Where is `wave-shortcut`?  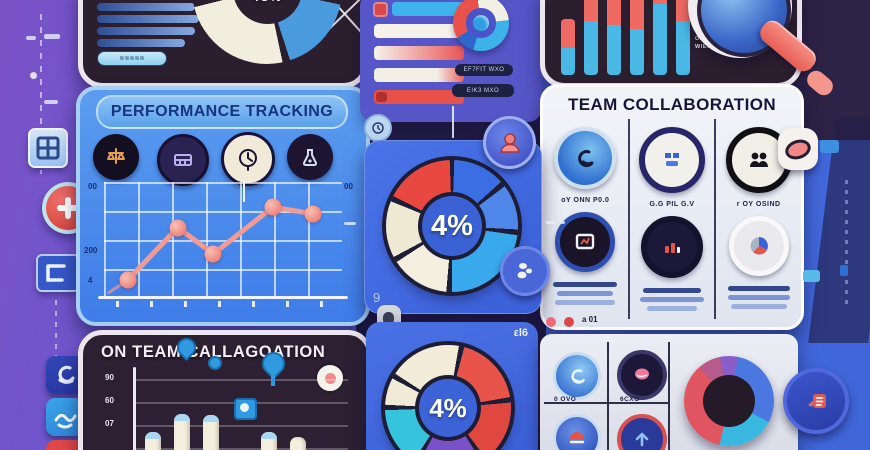 wave-shortcut is located at coordinates (65, 417).